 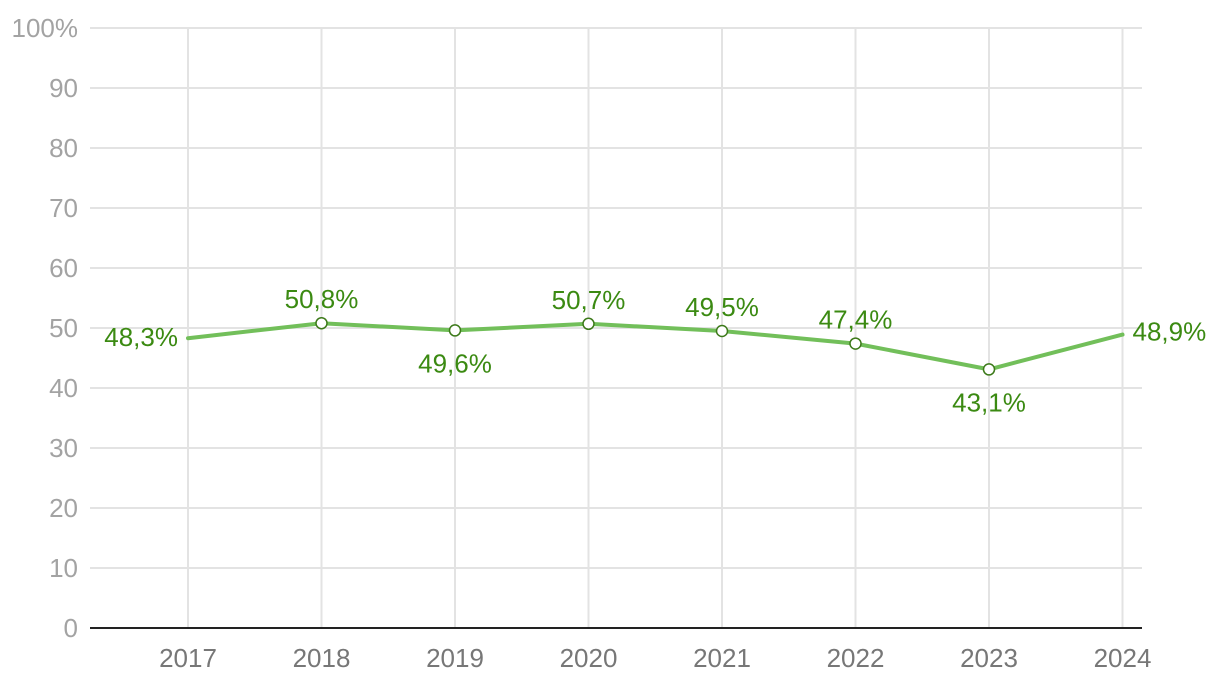 What do you see at coordinates (63, 148) in the screenshot?
I see `y-tick-label: 80` at bounding box center [63, 148].